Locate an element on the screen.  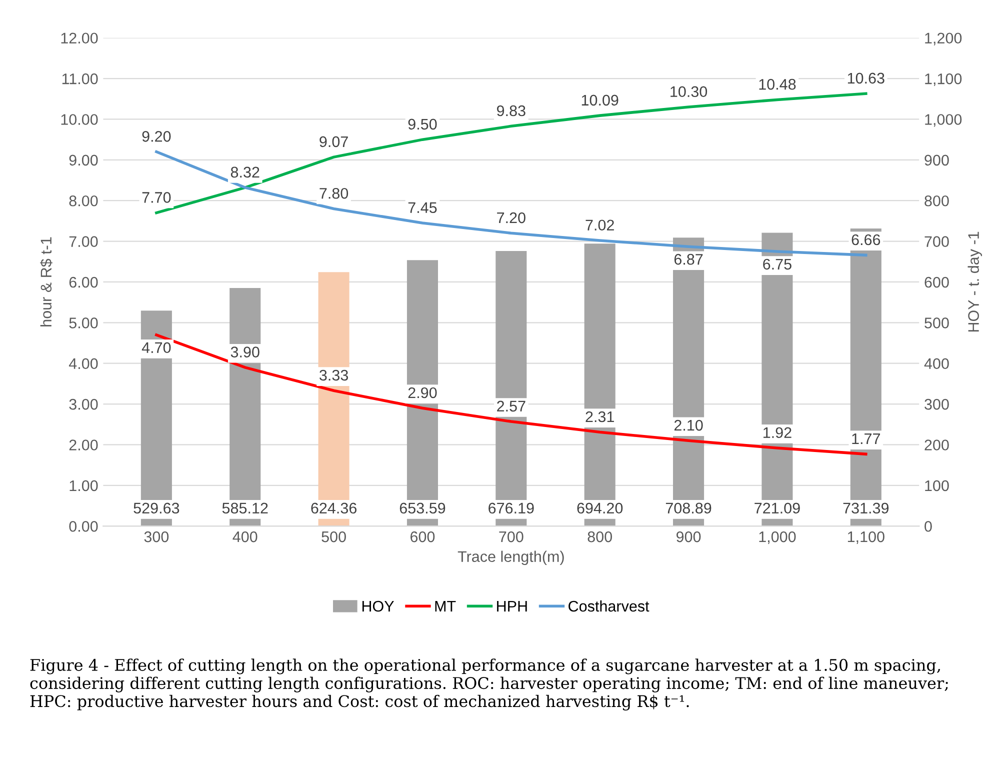
y-tick-label: 8.00 is located at coordinates (83, 200).